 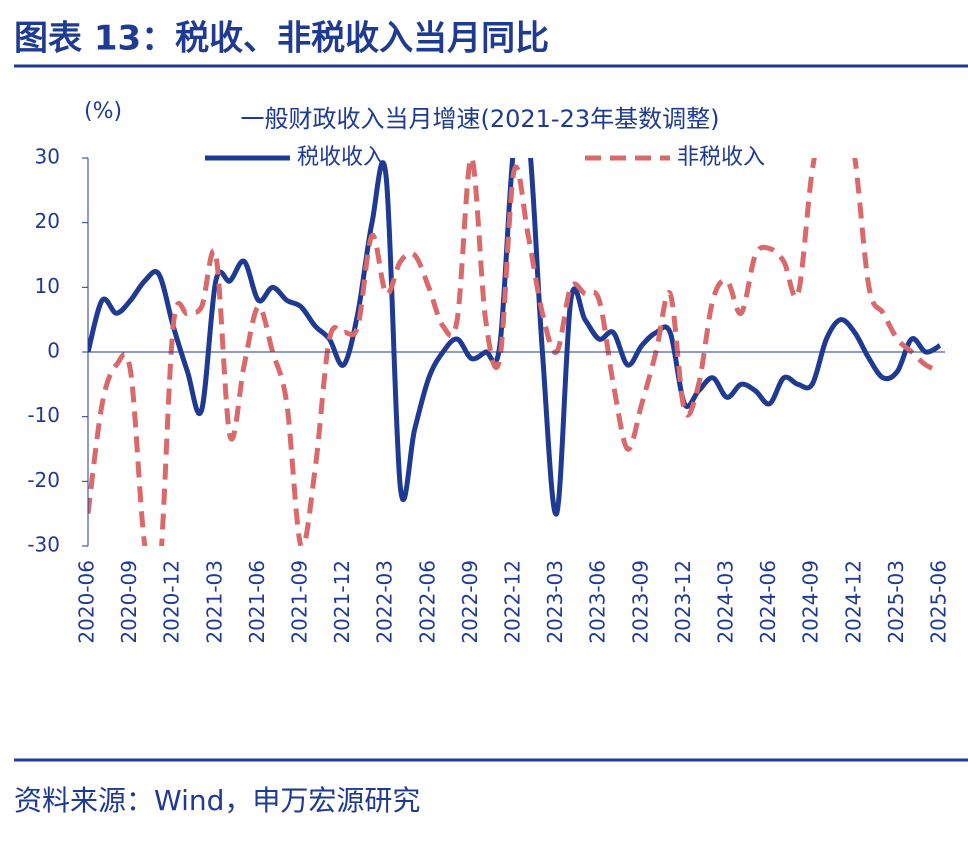 I want to click on x-tick-label: 2020-12, so click(x=172, y=602).